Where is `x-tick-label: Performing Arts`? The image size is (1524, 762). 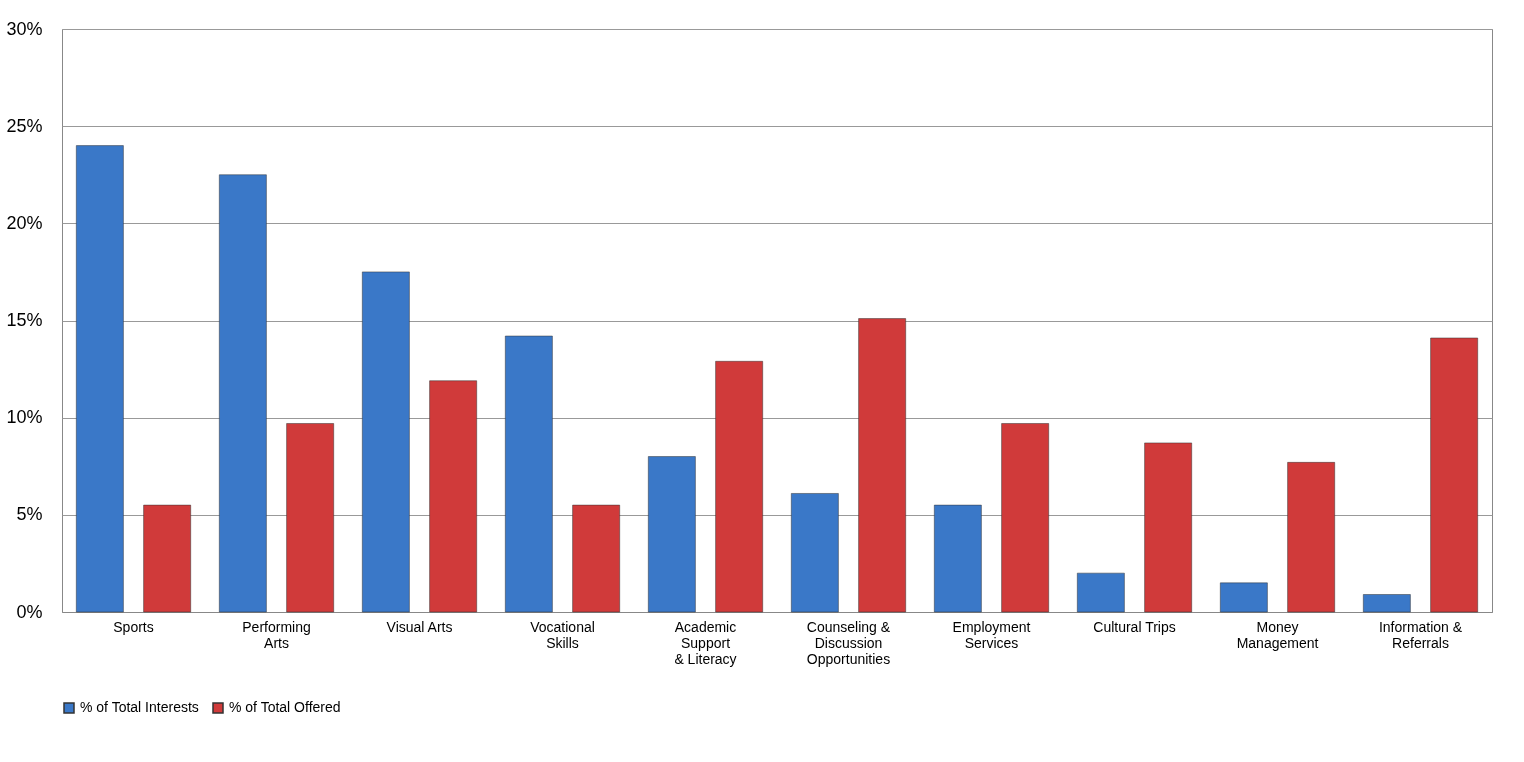 x-tick-label: Performing Arts is located at coordinates (276, 634).